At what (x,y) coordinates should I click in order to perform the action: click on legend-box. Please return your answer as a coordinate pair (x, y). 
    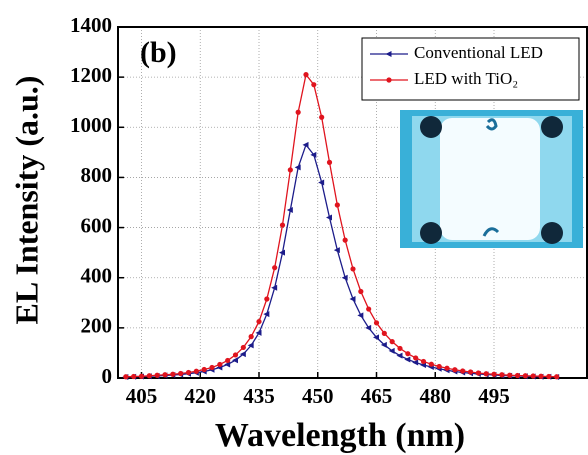
    Looking at the image, I should click on (470, 69).